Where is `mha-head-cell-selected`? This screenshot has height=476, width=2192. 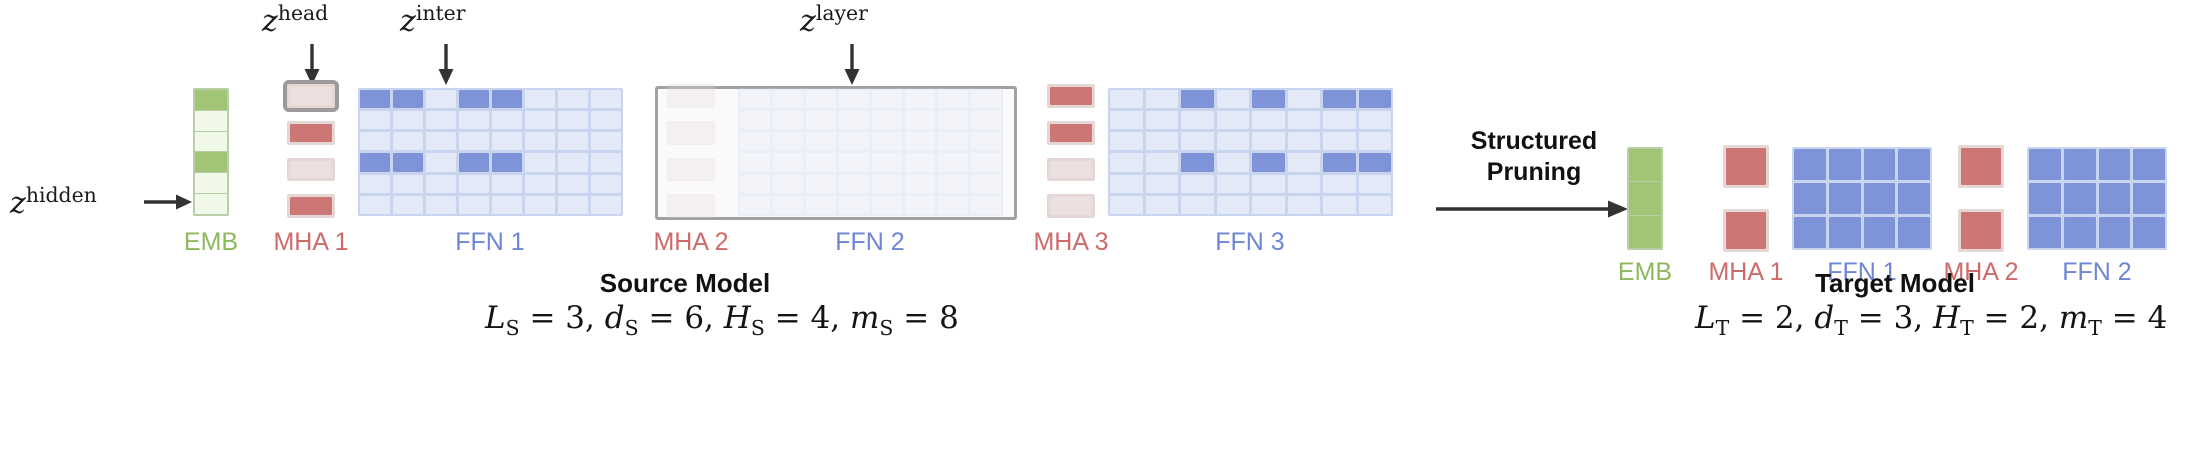 mha-head-cell-selected is located at coordinates (311, 96).